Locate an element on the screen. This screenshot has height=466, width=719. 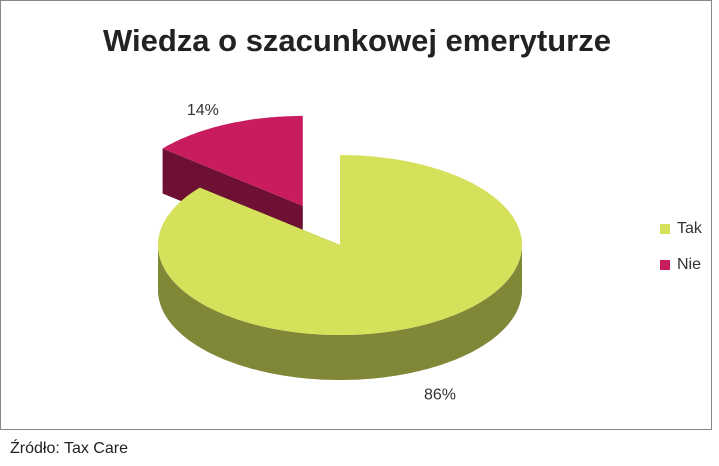
data-label: 86% is located at coordinates (440, 394).